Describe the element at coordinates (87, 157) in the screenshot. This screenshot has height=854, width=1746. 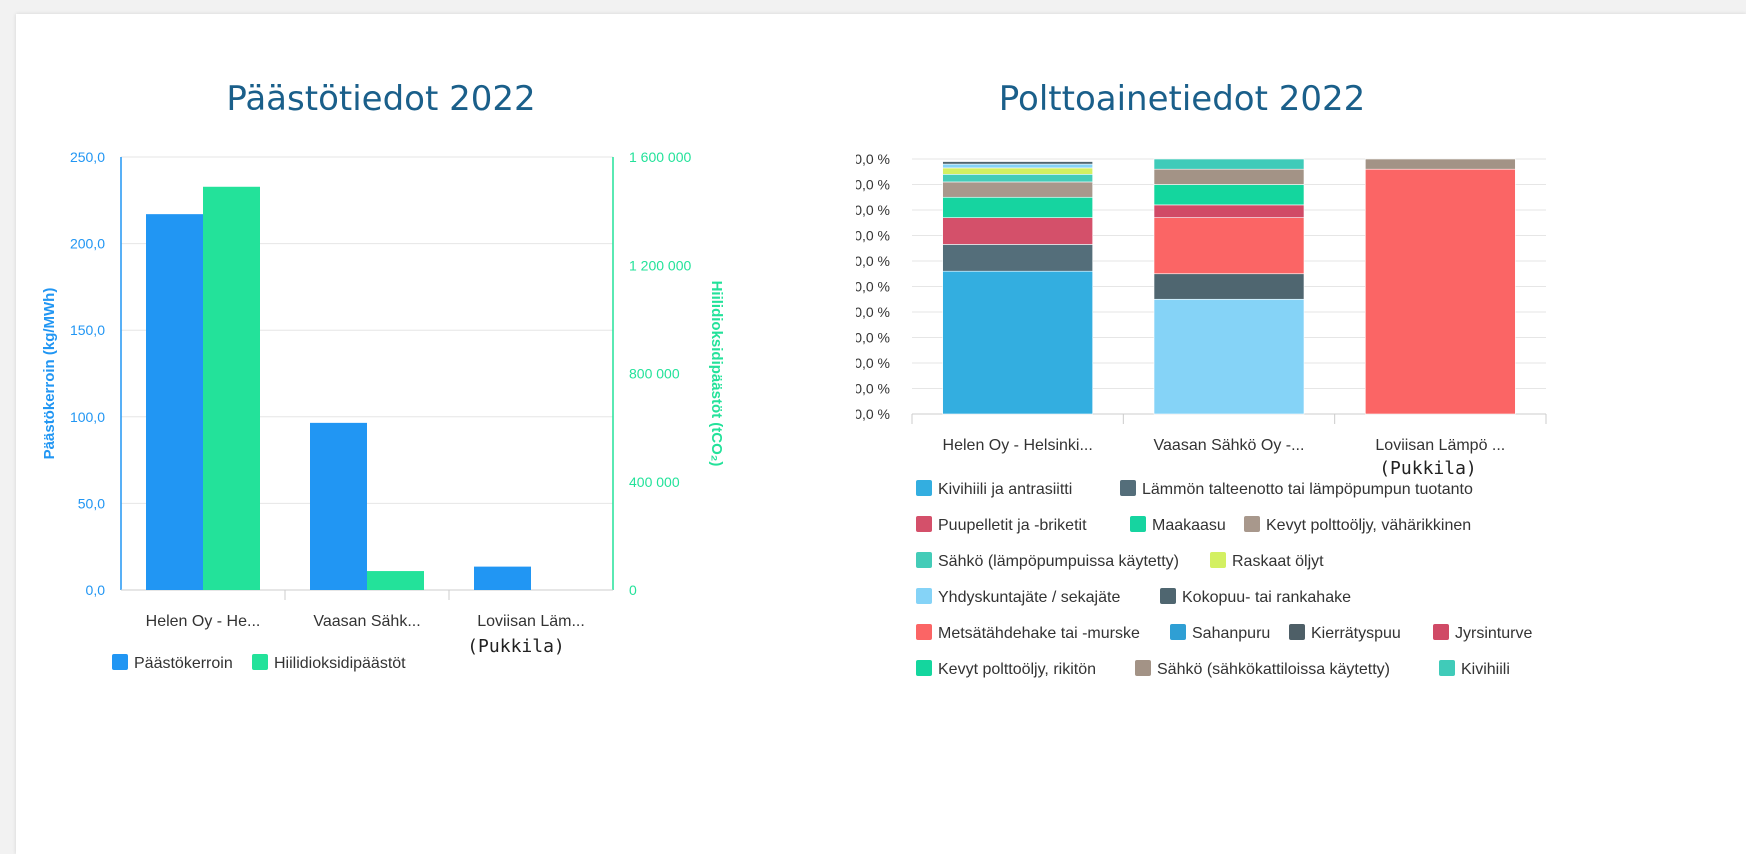
I see `y-tick-label: 250,0` at that location.